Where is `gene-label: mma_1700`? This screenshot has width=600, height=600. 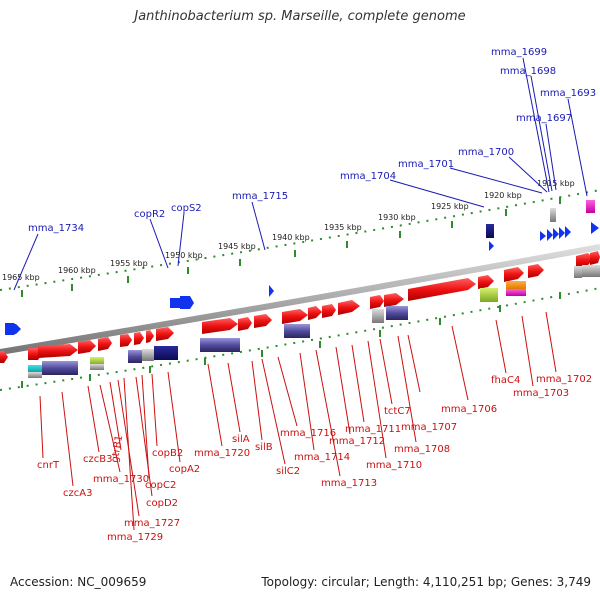 gene-label: mma_1700 is located at coordinates (486, 152).